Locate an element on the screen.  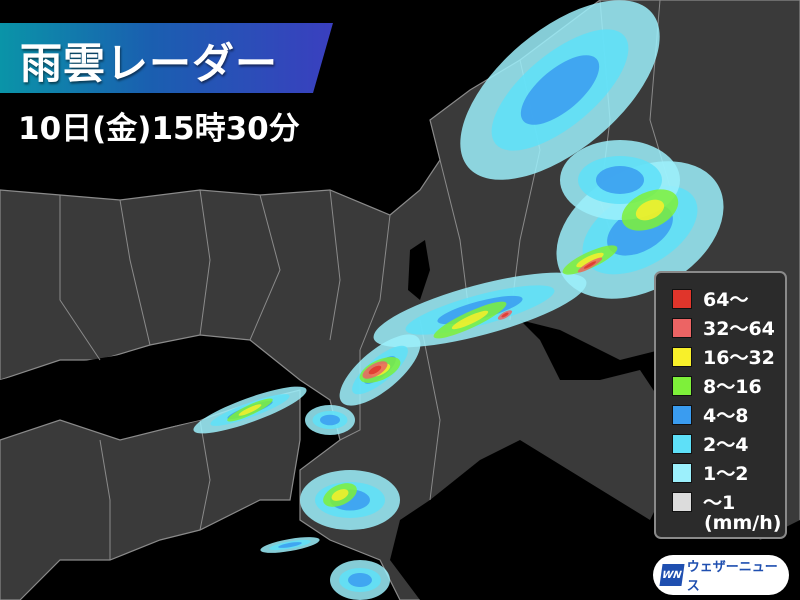
legend-item: 4〜8 is located at coordinates (728, 414).